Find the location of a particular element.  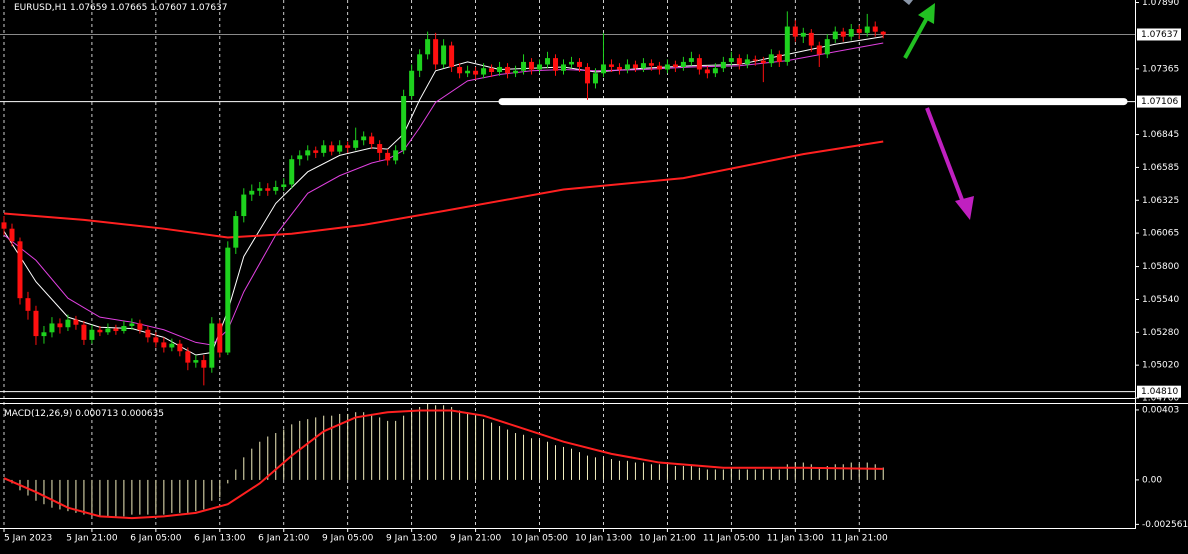

y-tick-label: 1.07365 is located at coordinates (1160, 69).